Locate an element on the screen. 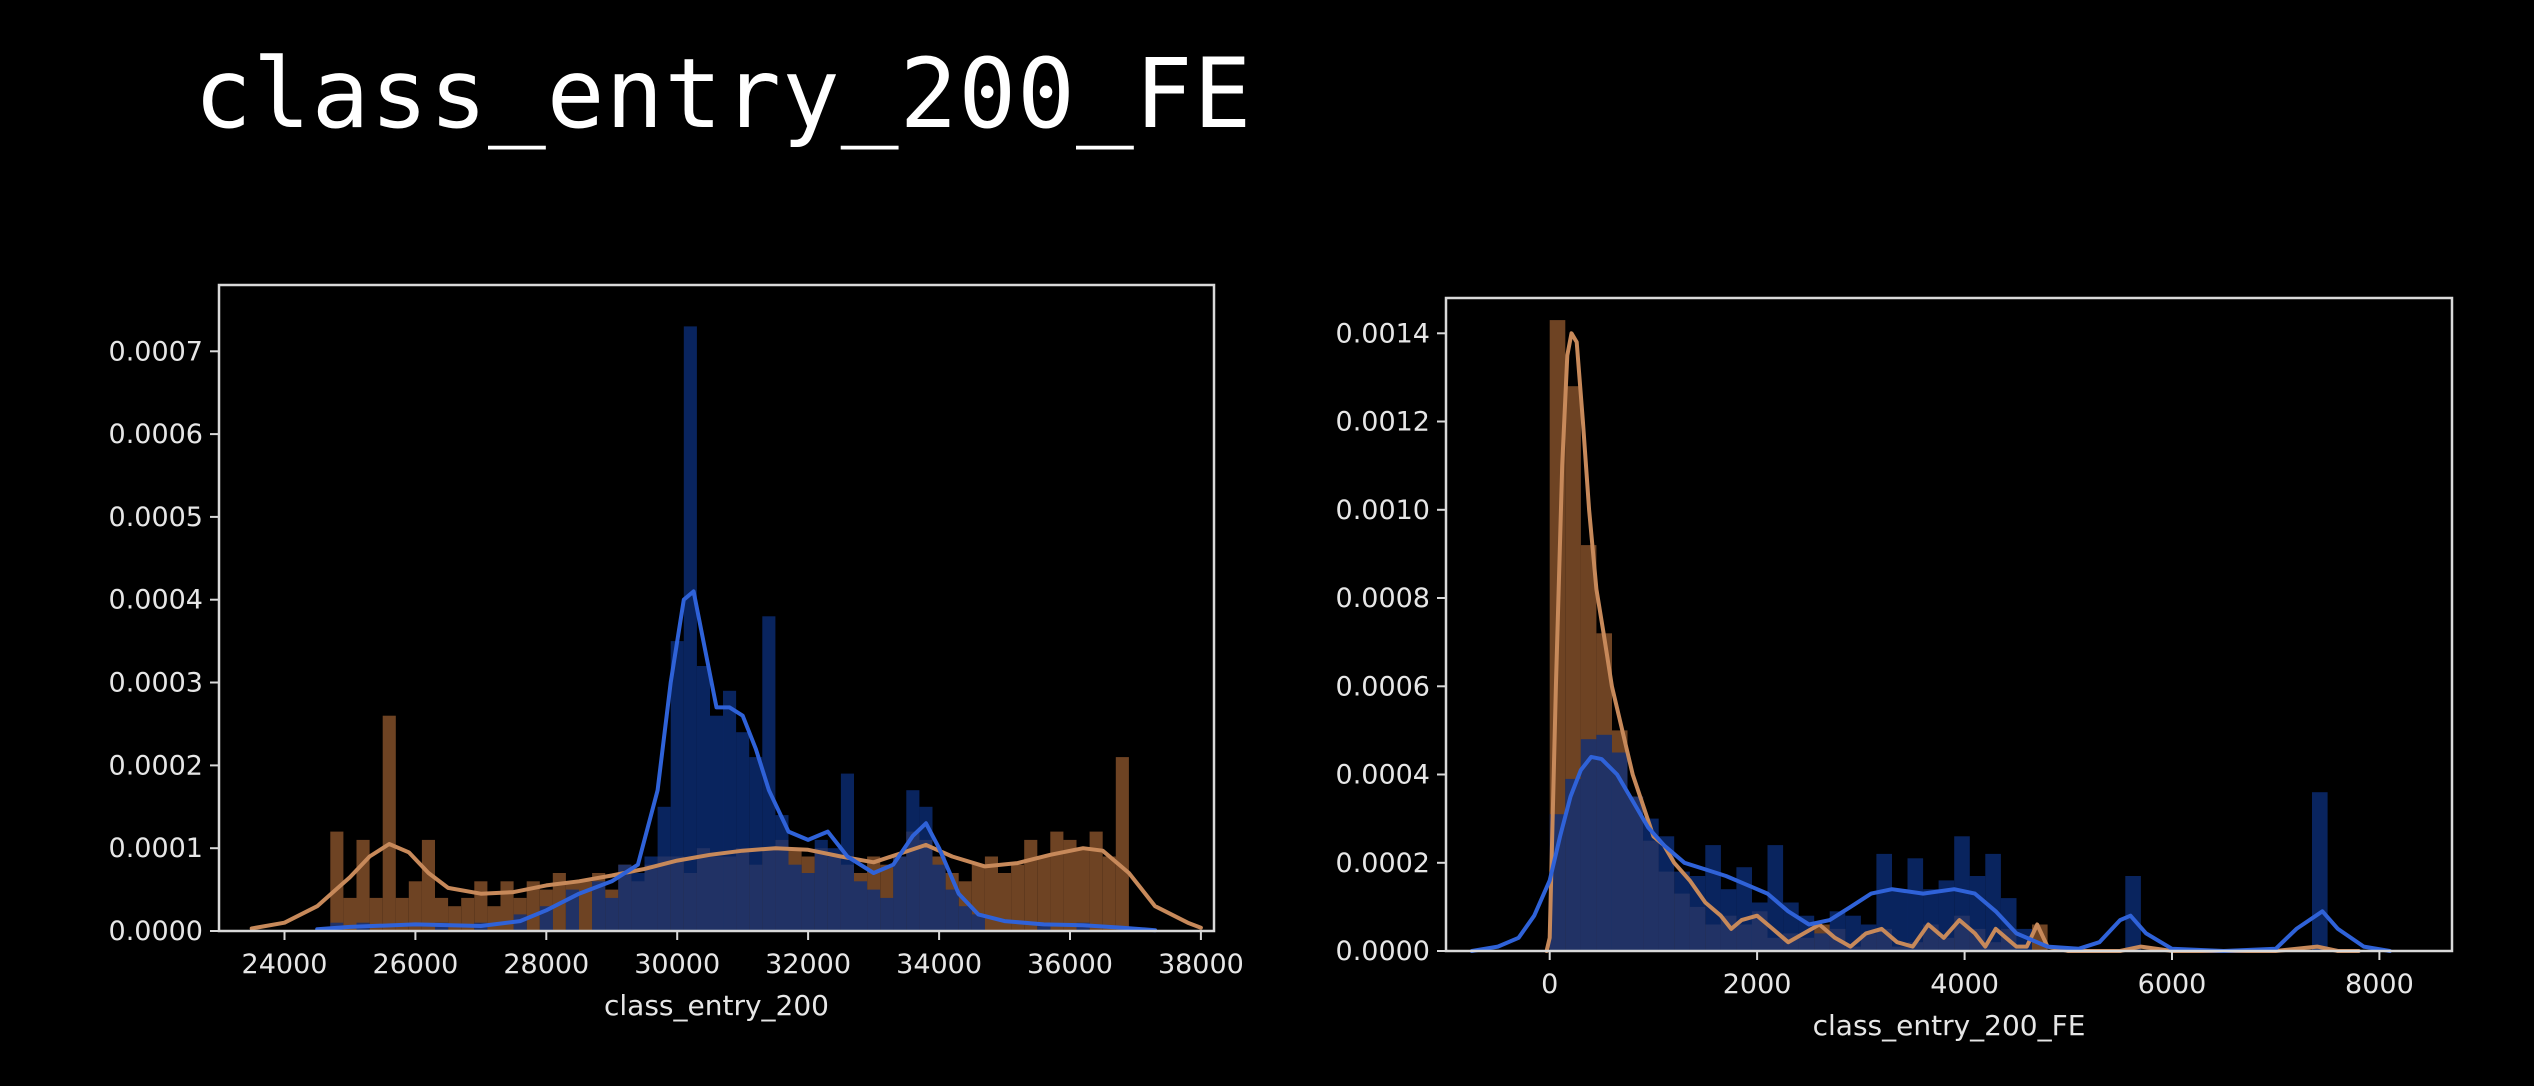  x-tick-label: 2000 is located at coordinates (1757, 984).